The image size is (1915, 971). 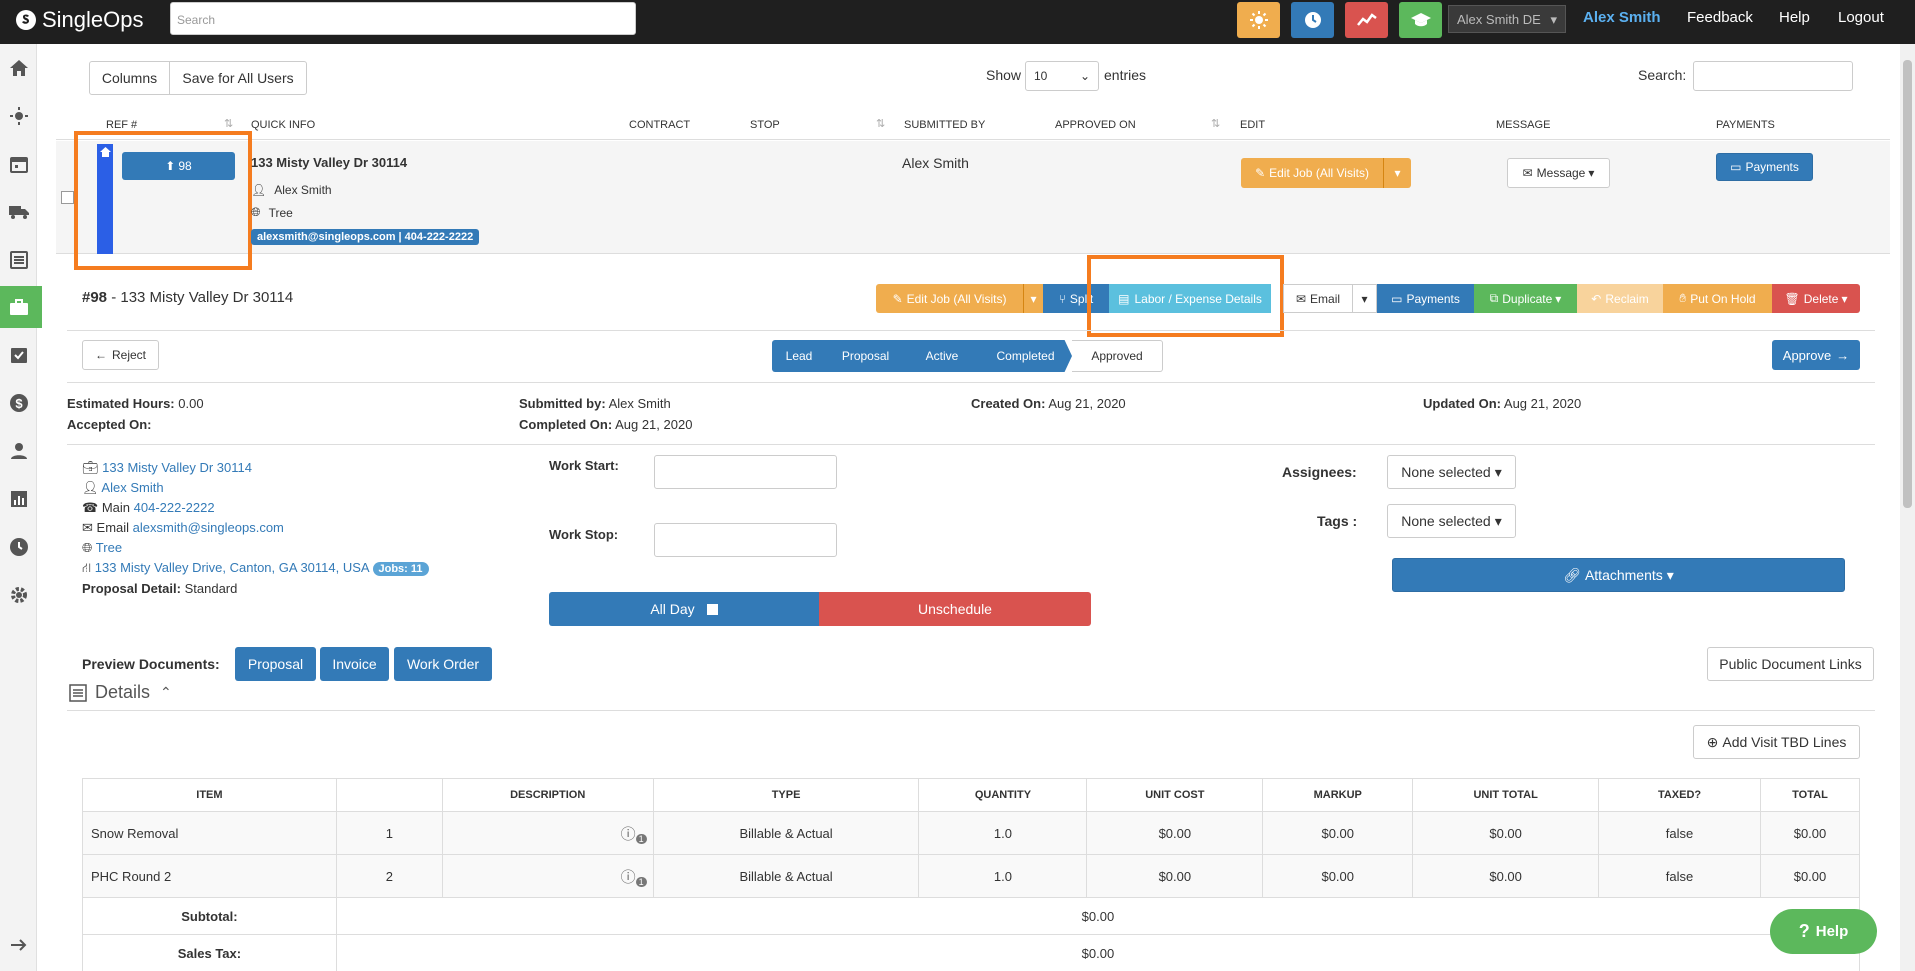 I want to click on reject-button: ← Reject, so click(x=120, y=355).